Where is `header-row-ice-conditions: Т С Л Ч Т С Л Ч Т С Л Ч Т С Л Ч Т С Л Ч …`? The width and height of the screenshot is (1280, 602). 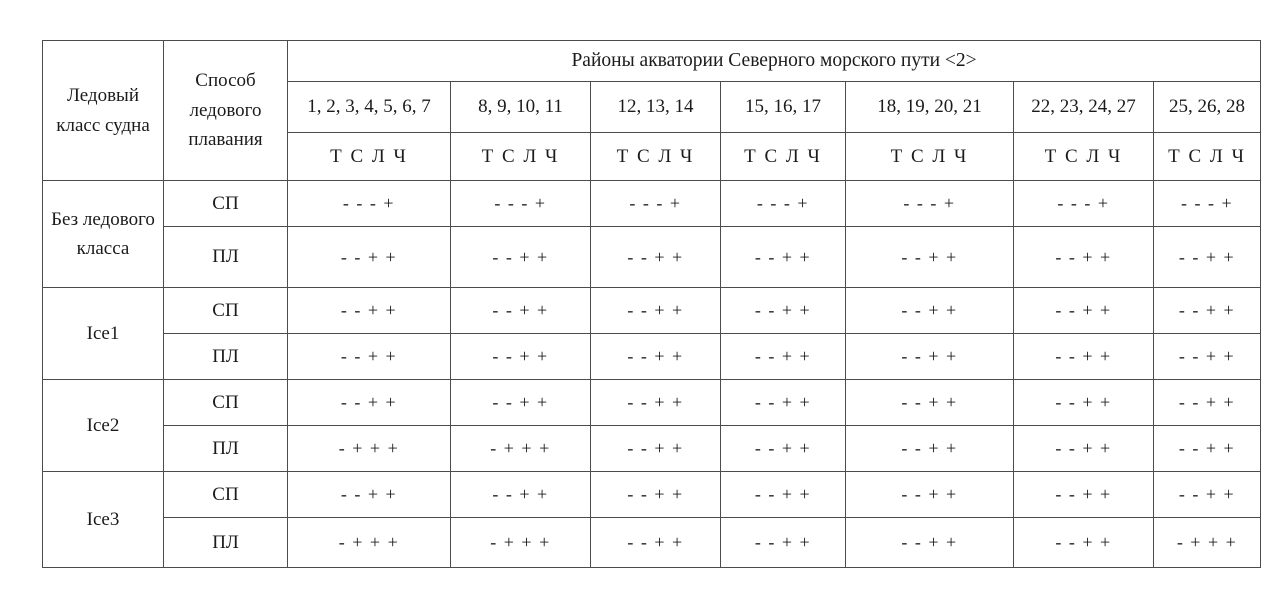
header-row-ice-conditions: Т С Л Ч Т С Л Ч Т С Л Ч Т С Л Ч Т С Л Ч … is located at coordinates (652, 156).